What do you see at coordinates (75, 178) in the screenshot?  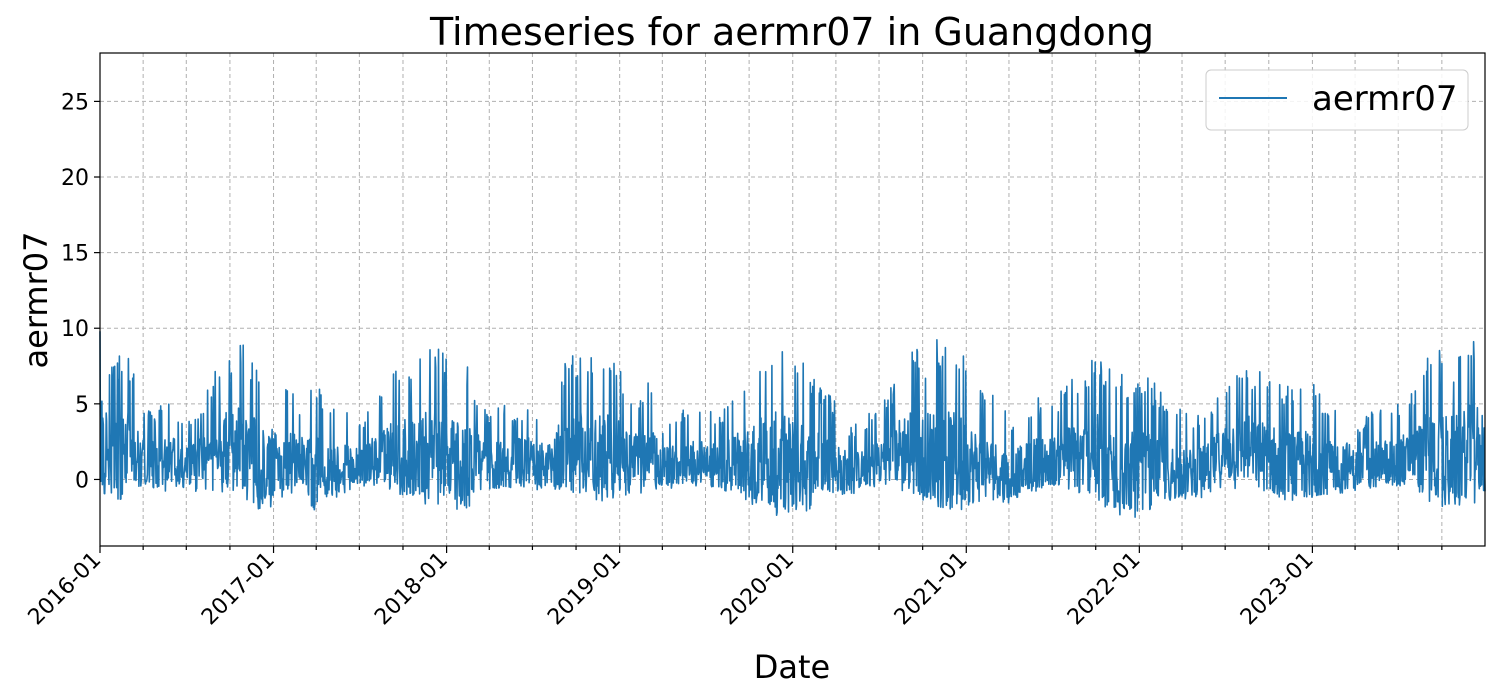 I see `y-tick-label: 20` at bounding box center [75, 178].